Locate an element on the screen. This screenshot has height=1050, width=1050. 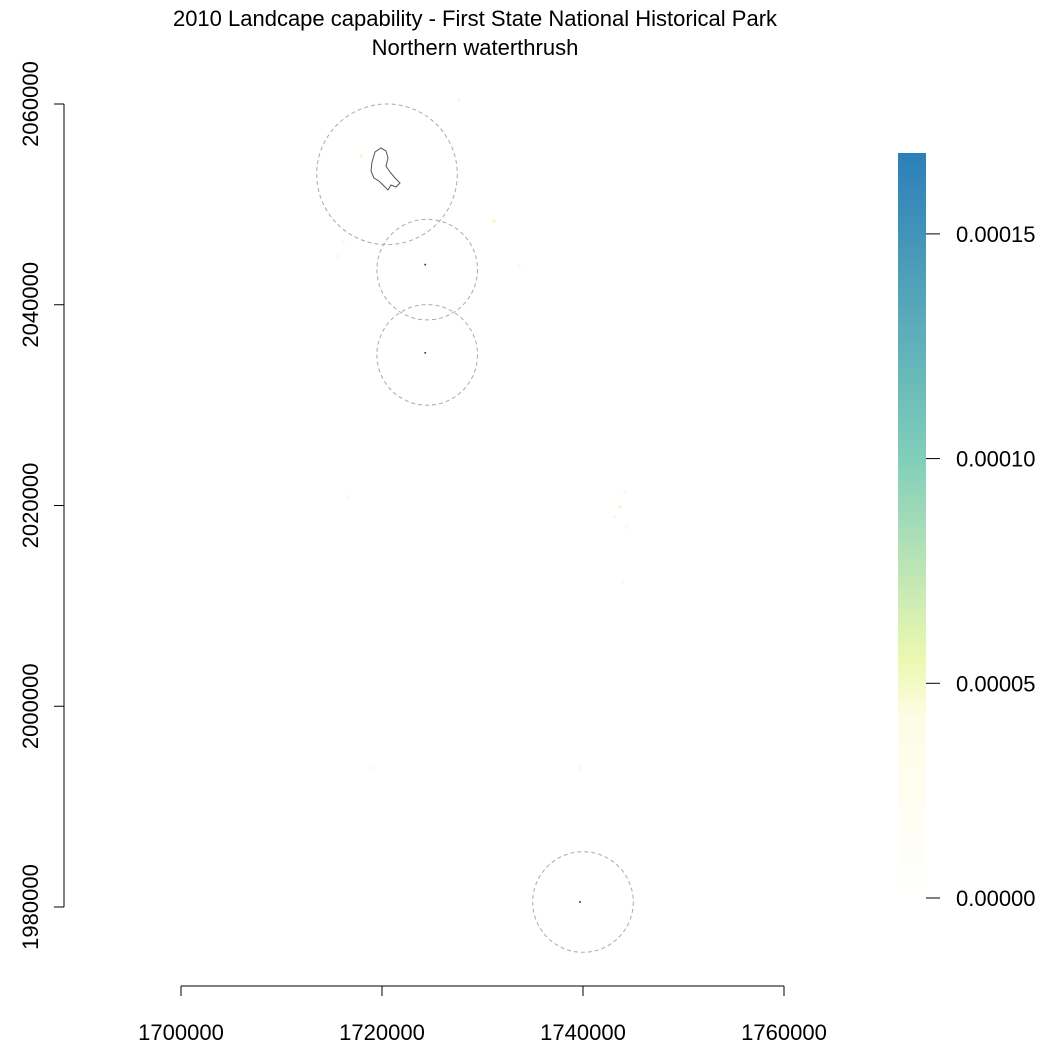
legend-tick-label: 0.00015 is located at coordinates (996, 234).